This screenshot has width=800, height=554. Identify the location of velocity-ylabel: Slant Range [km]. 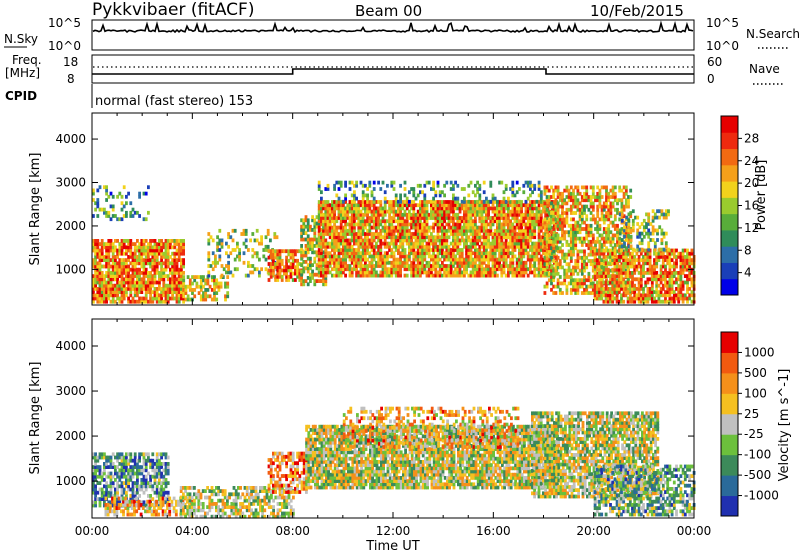
(35, 418).